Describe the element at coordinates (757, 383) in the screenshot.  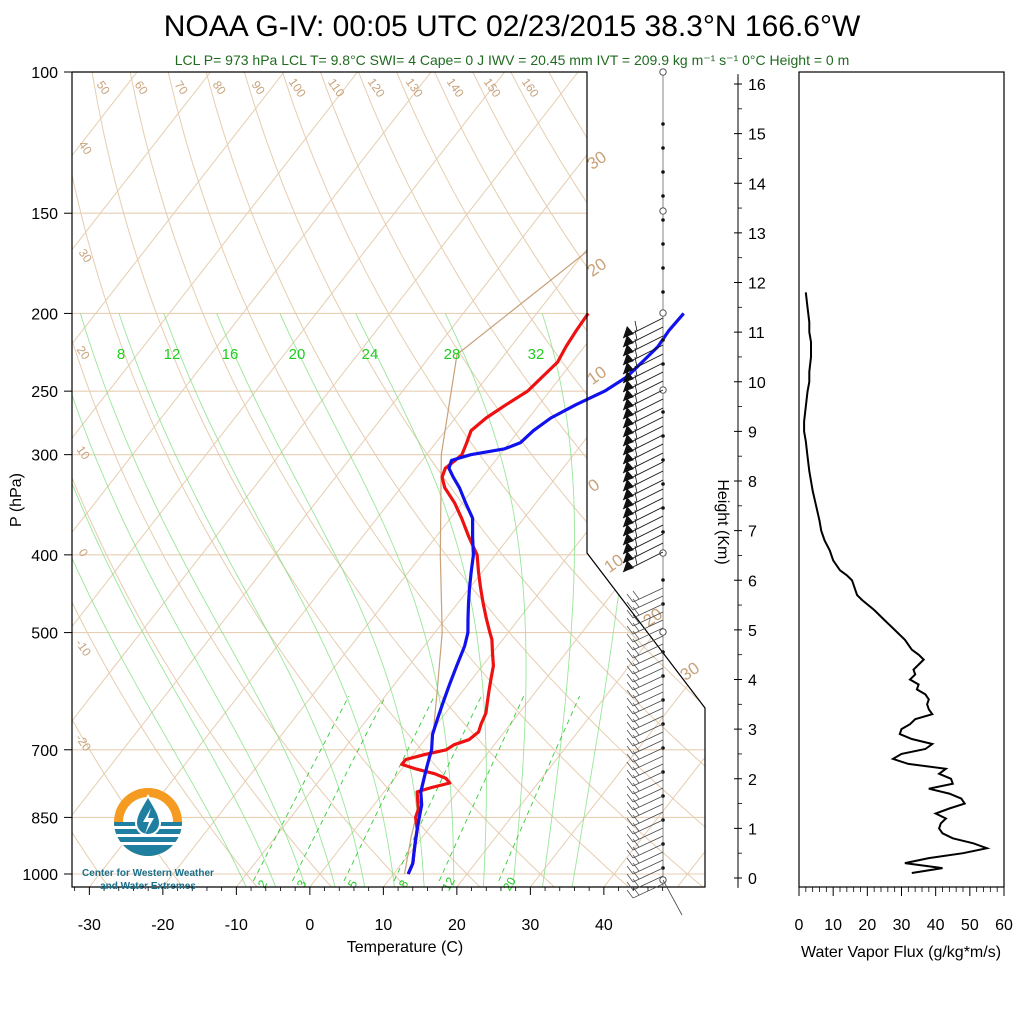
I see `height-tick-label: 10` at that location.